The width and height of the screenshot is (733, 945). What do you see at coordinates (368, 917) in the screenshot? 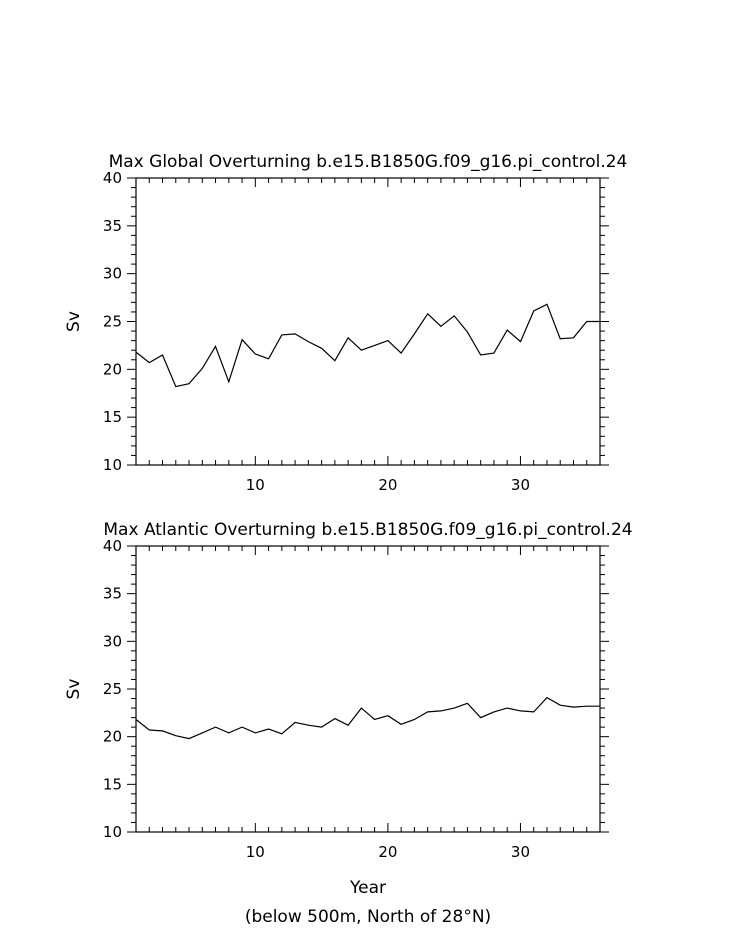
I see `footnote: (below 500m, North of 28°N)` at bounding box center [368, 917].